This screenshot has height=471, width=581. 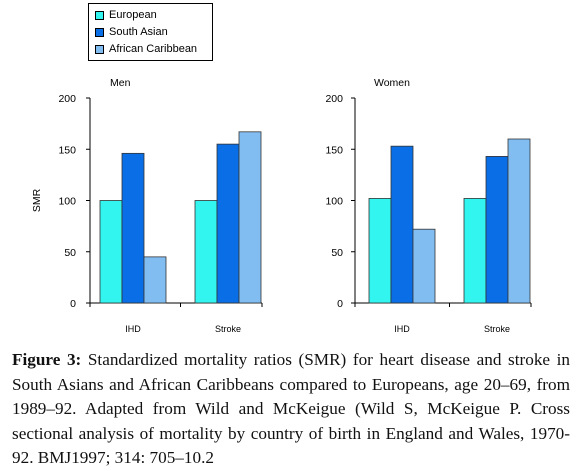 I want to click on men-bar-ihd-european, so click(x=111, y=252).